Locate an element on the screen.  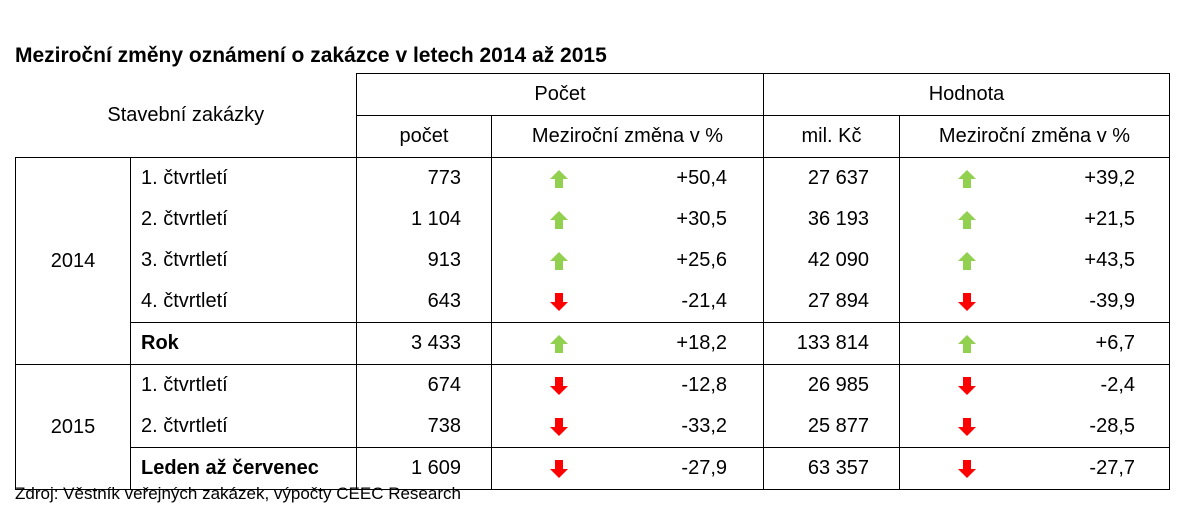
table-row: Leden až červenec 1 609 -27,9 63 357 -27,7 is located at coordinates (593, 468).